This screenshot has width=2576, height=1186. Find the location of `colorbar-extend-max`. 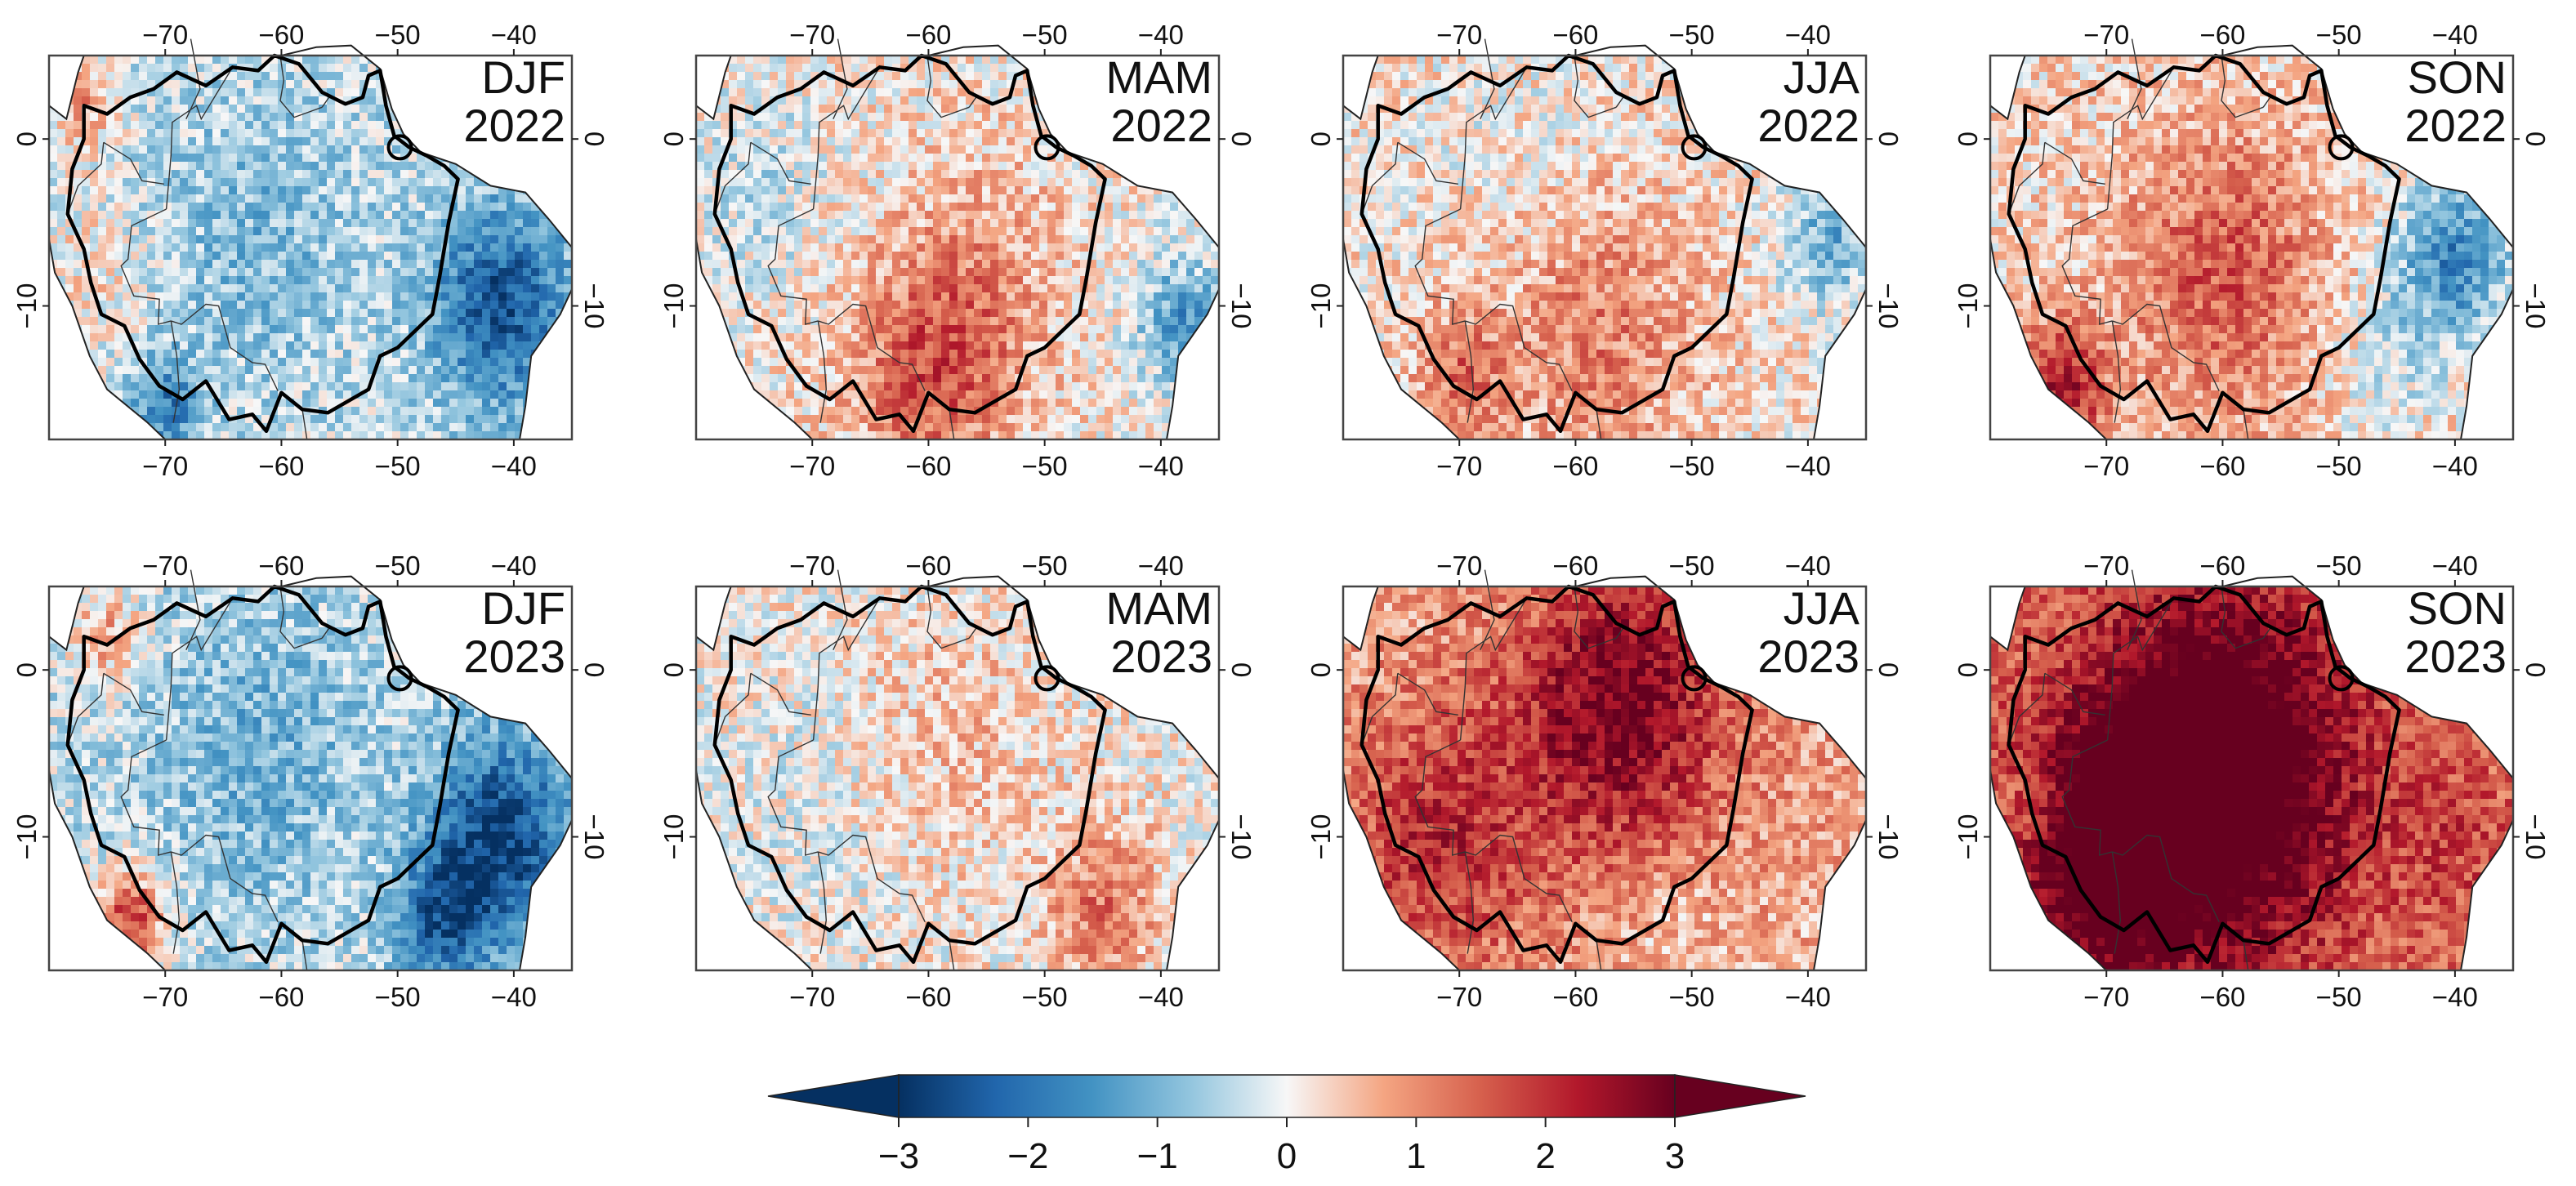

colorbar-extend-max is located at coordinates (1740, 1096).